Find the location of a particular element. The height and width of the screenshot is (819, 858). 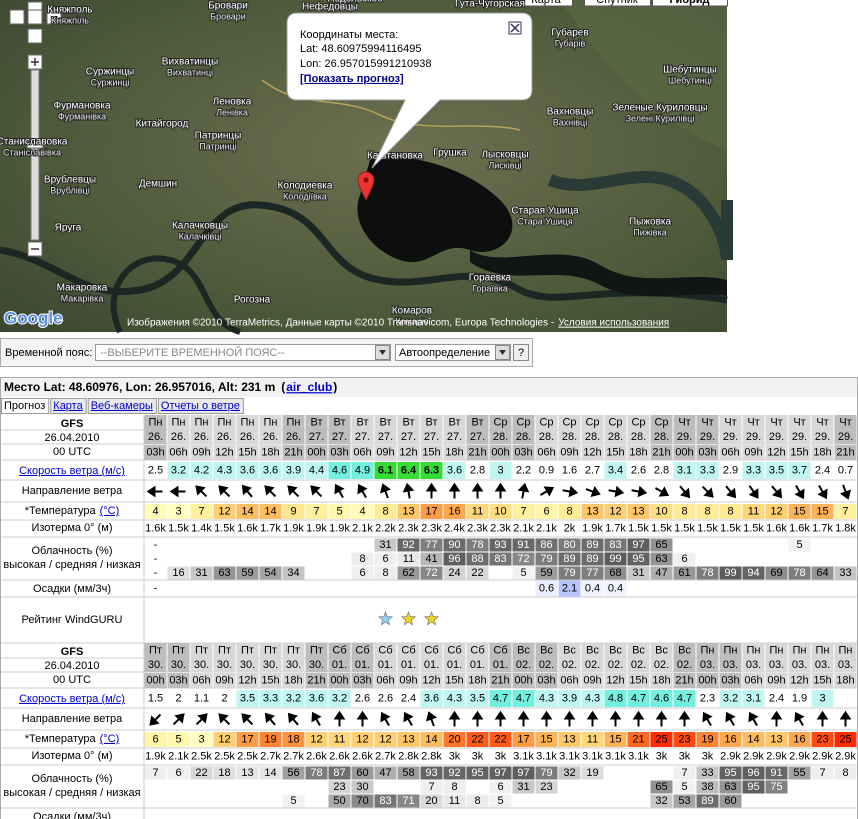

timezone-select is located at coordinates (243, 352).